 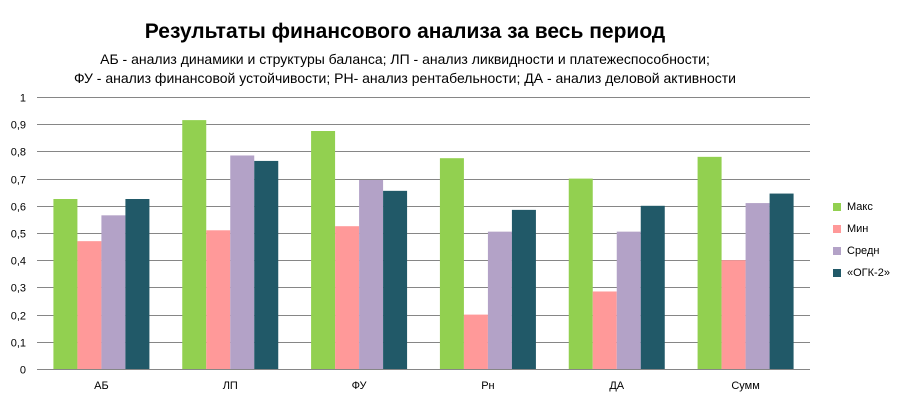 I want to click on legend-label: «ОГК-2», so click(x=868, y=273).